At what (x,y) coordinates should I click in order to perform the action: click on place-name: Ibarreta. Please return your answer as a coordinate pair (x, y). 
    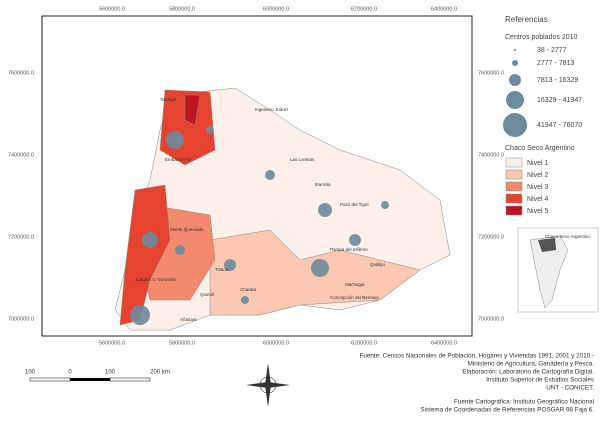
    Looking at the image, I should click on (323, 184).